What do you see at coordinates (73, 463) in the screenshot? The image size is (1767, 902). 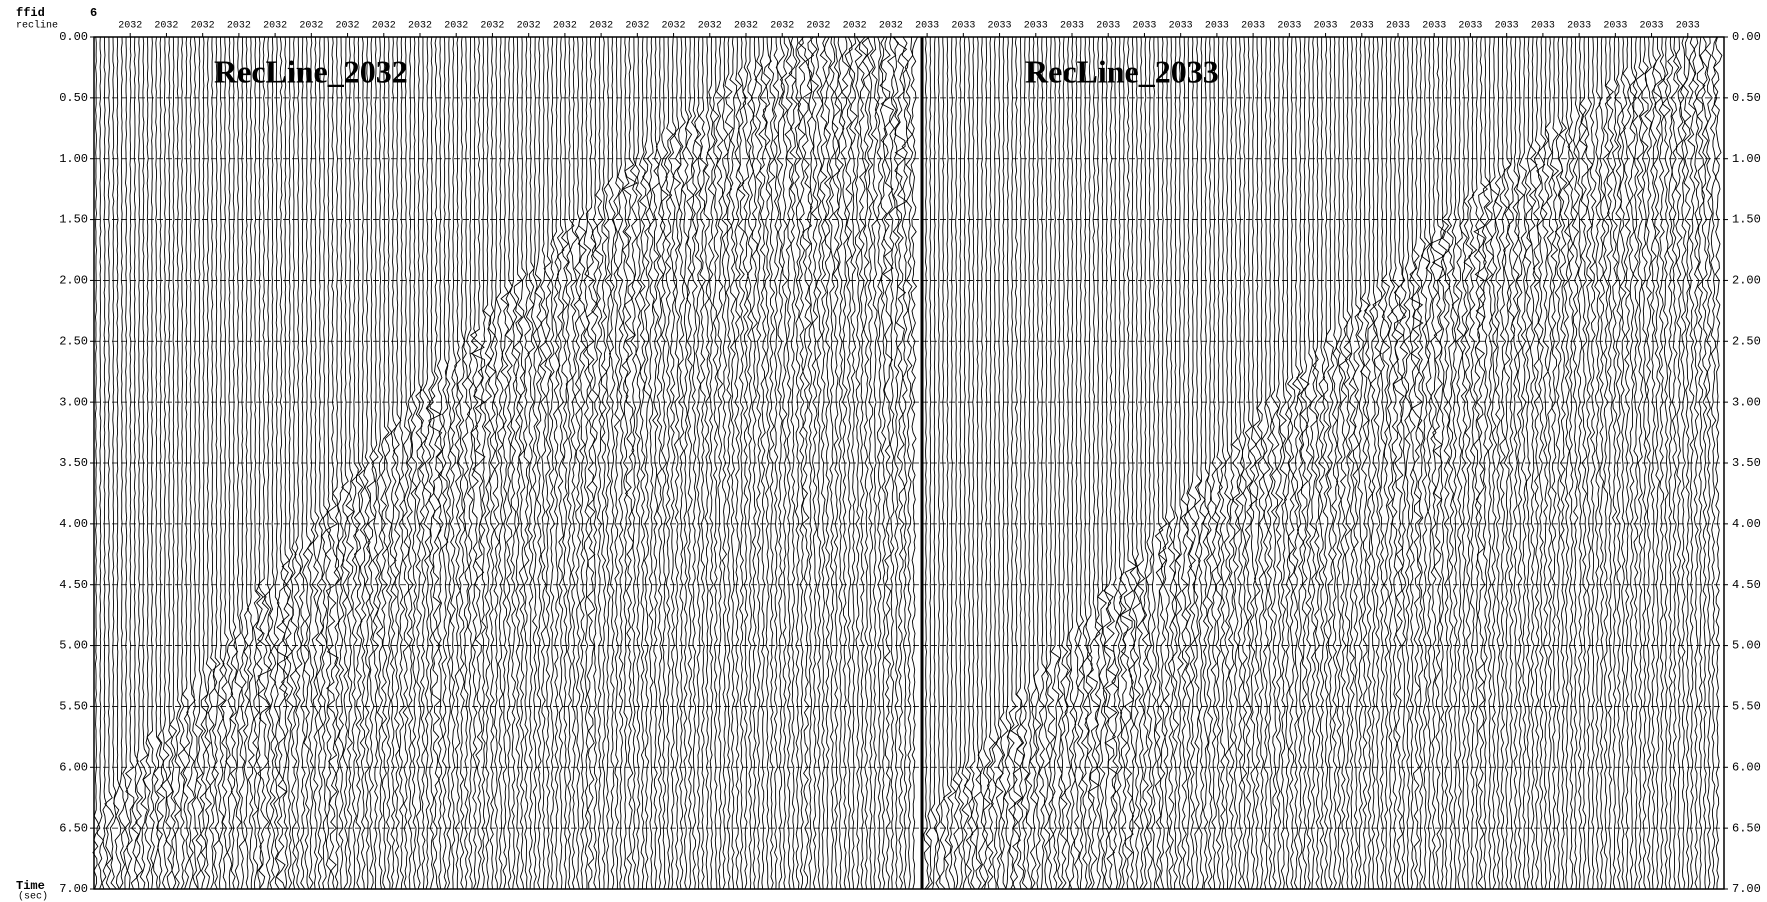 I see `y-tick-label: 3.50` at bounding box center [73, 463].